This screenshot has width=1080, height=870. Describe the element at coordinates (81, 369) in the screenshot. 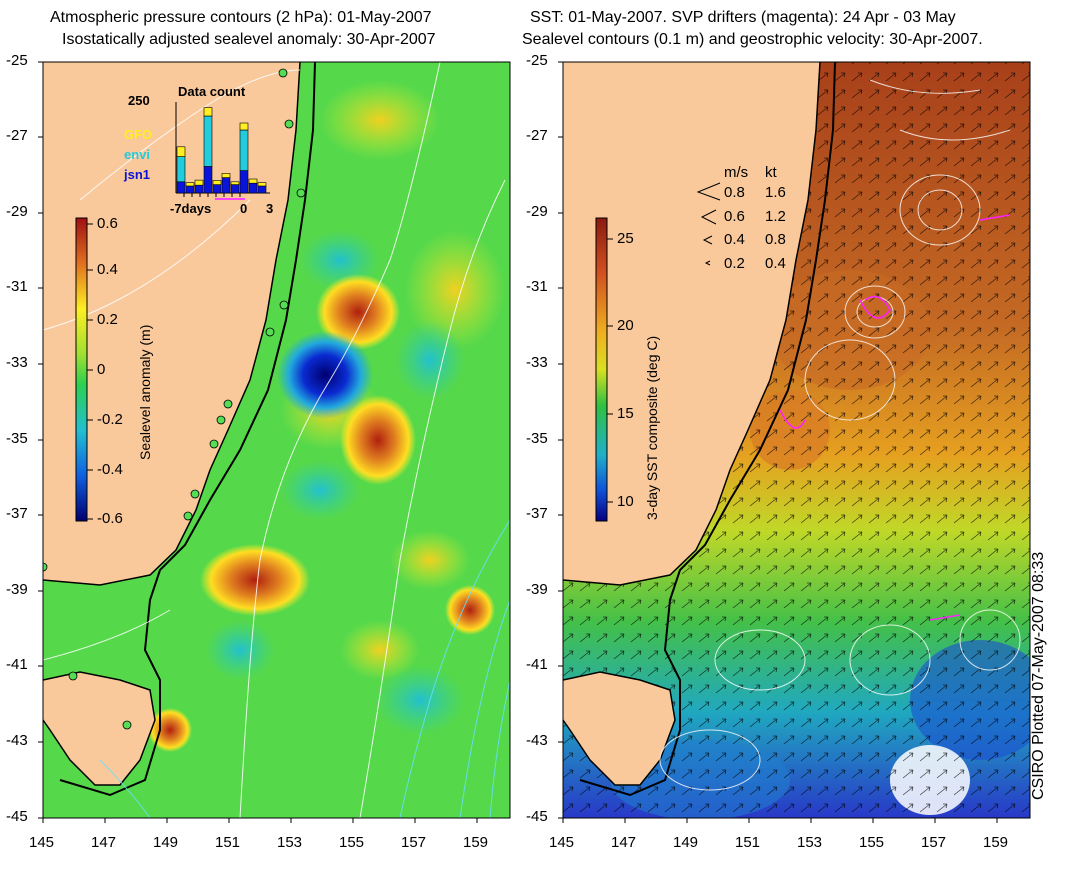

I see `sla-colorbar` at that location.